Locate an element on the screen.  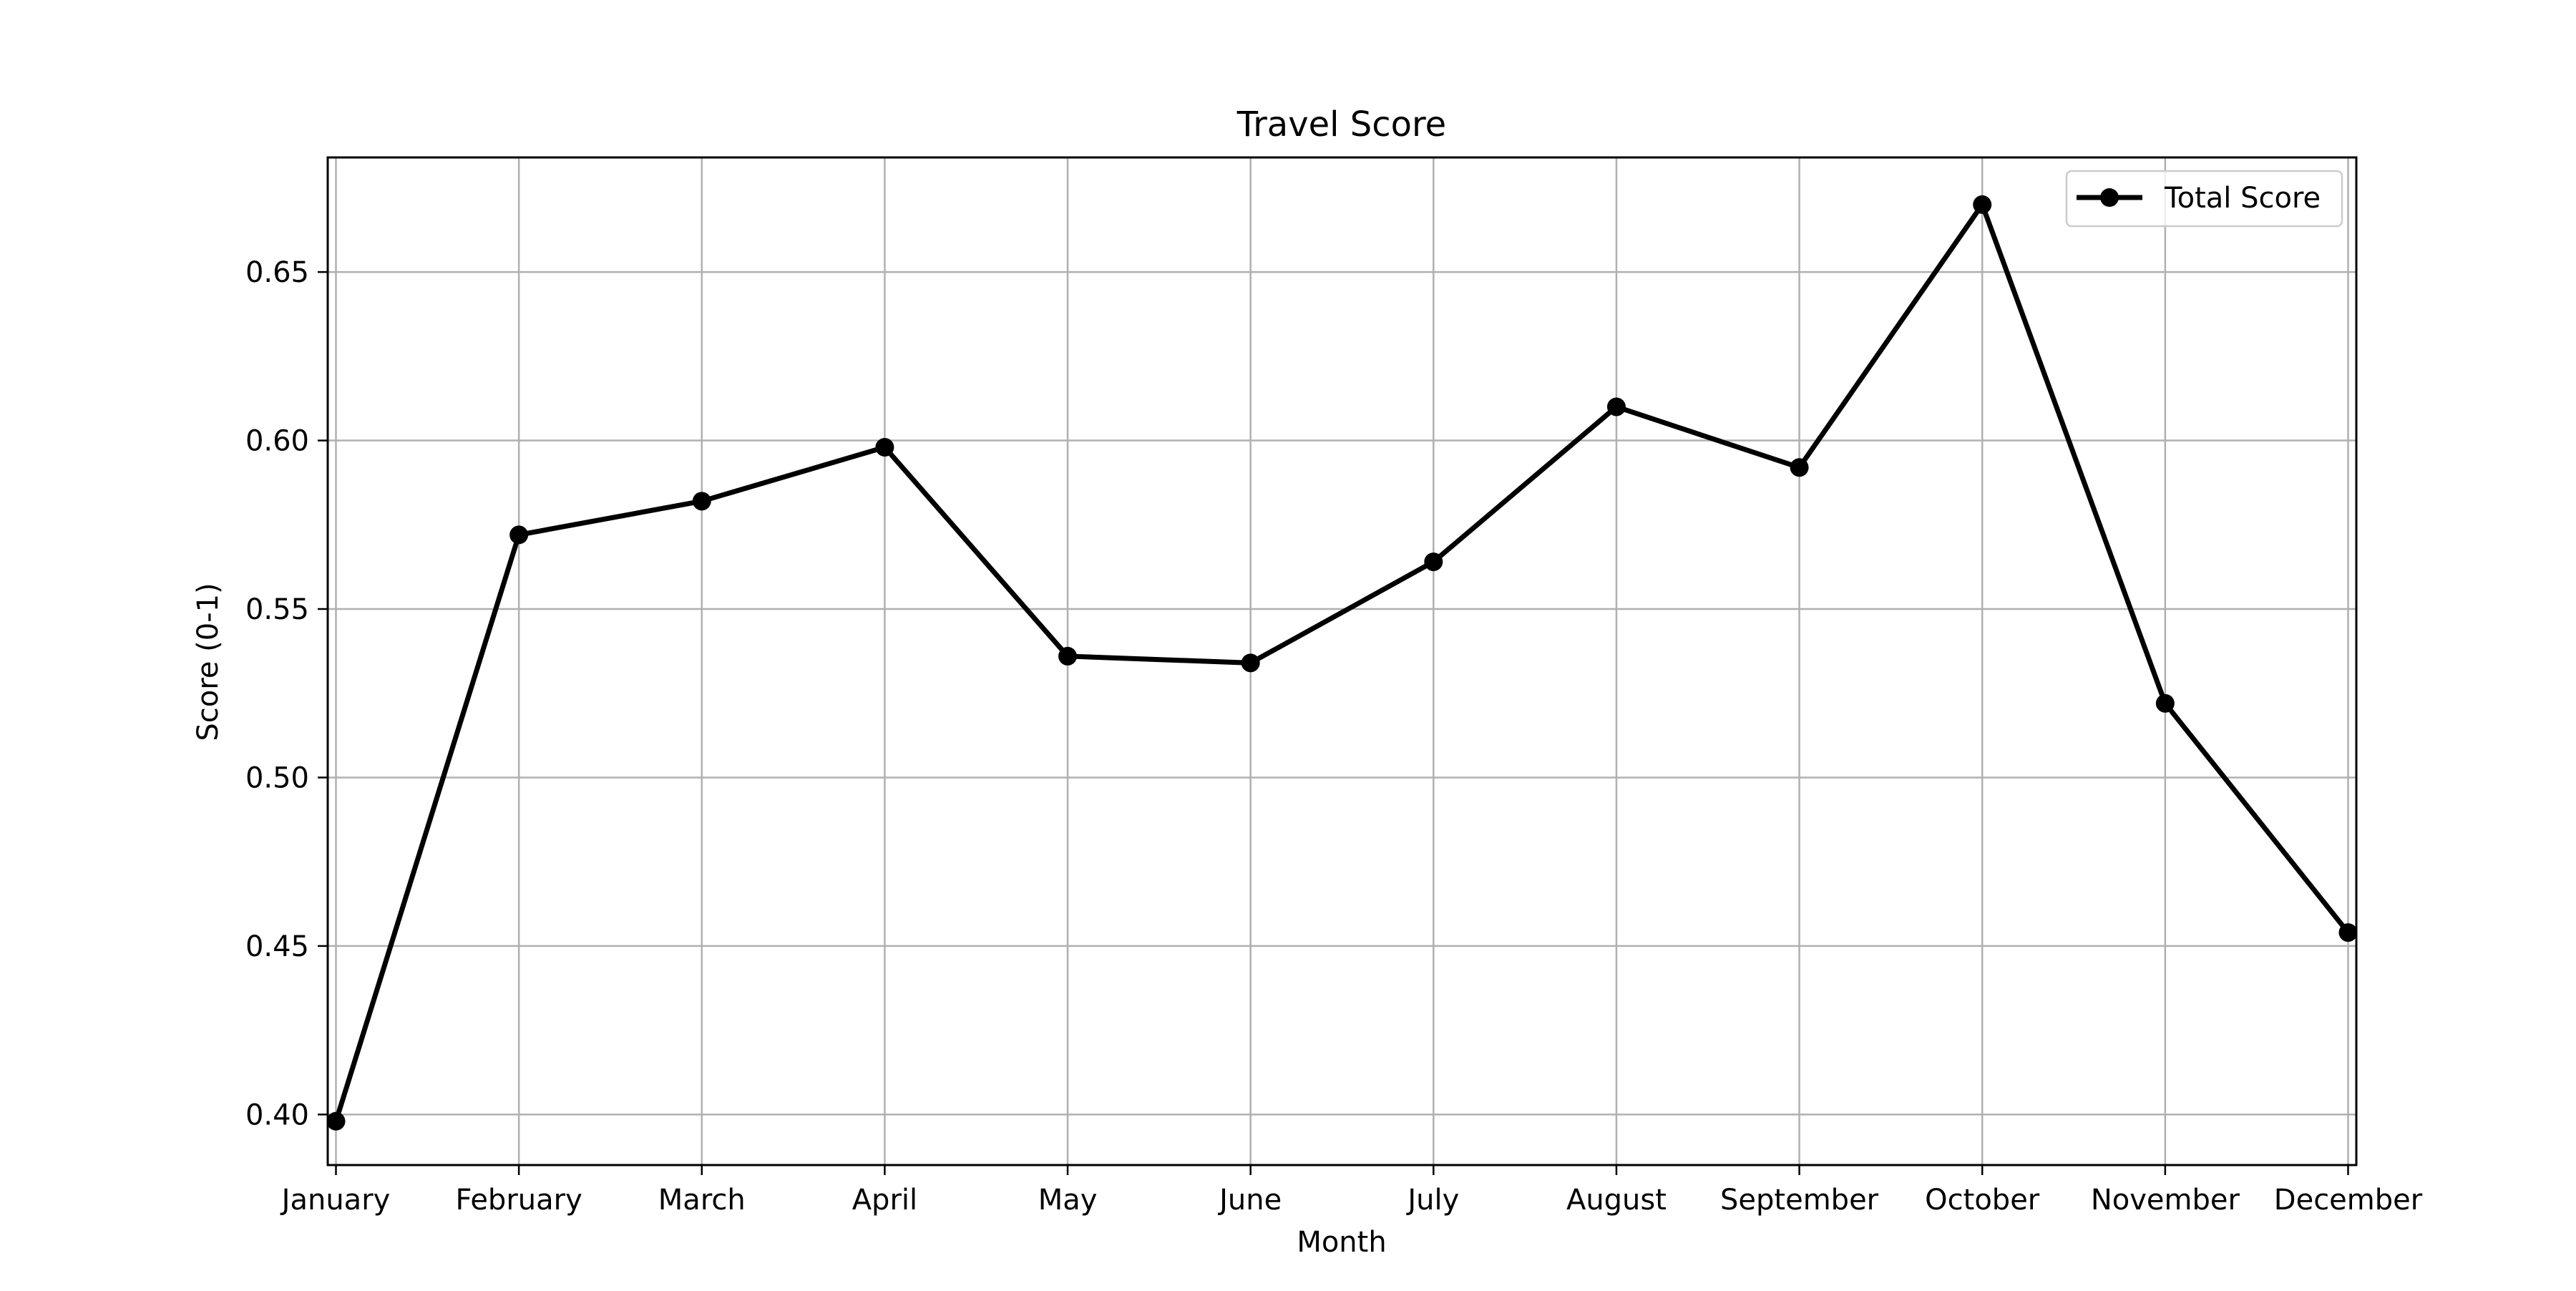
x-tick-label: May is located at coordinates (1068, 1200).